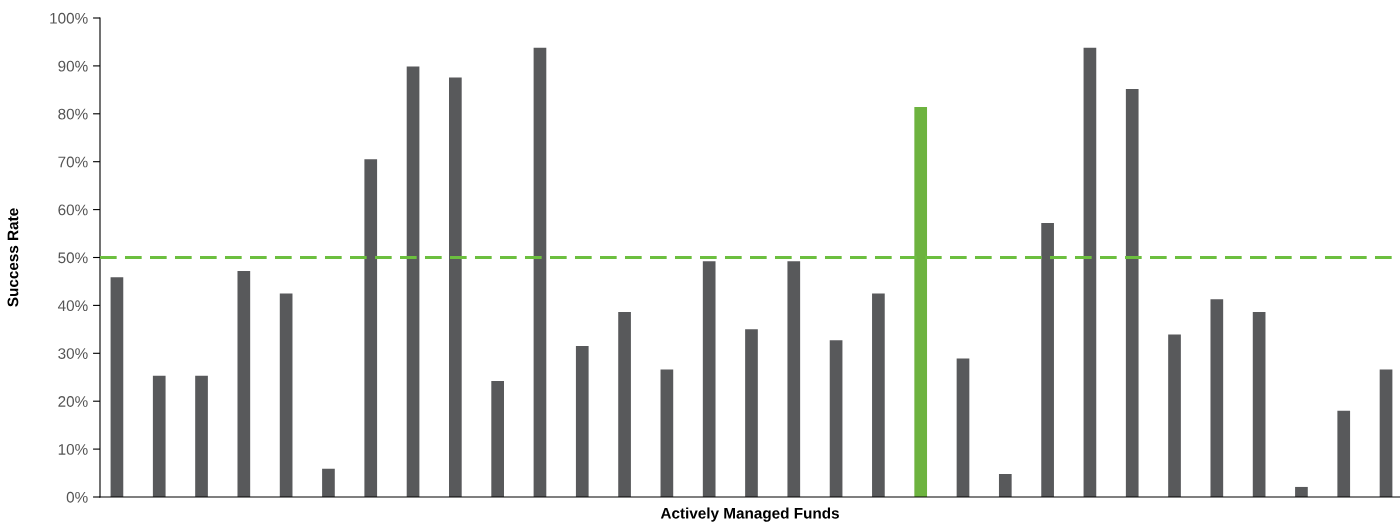 The width and height of the screenshot is (1400, 529). Describe the element at coordinates (73, 258) in the screenshot. I see `y-tick-label: 50%` at that location.